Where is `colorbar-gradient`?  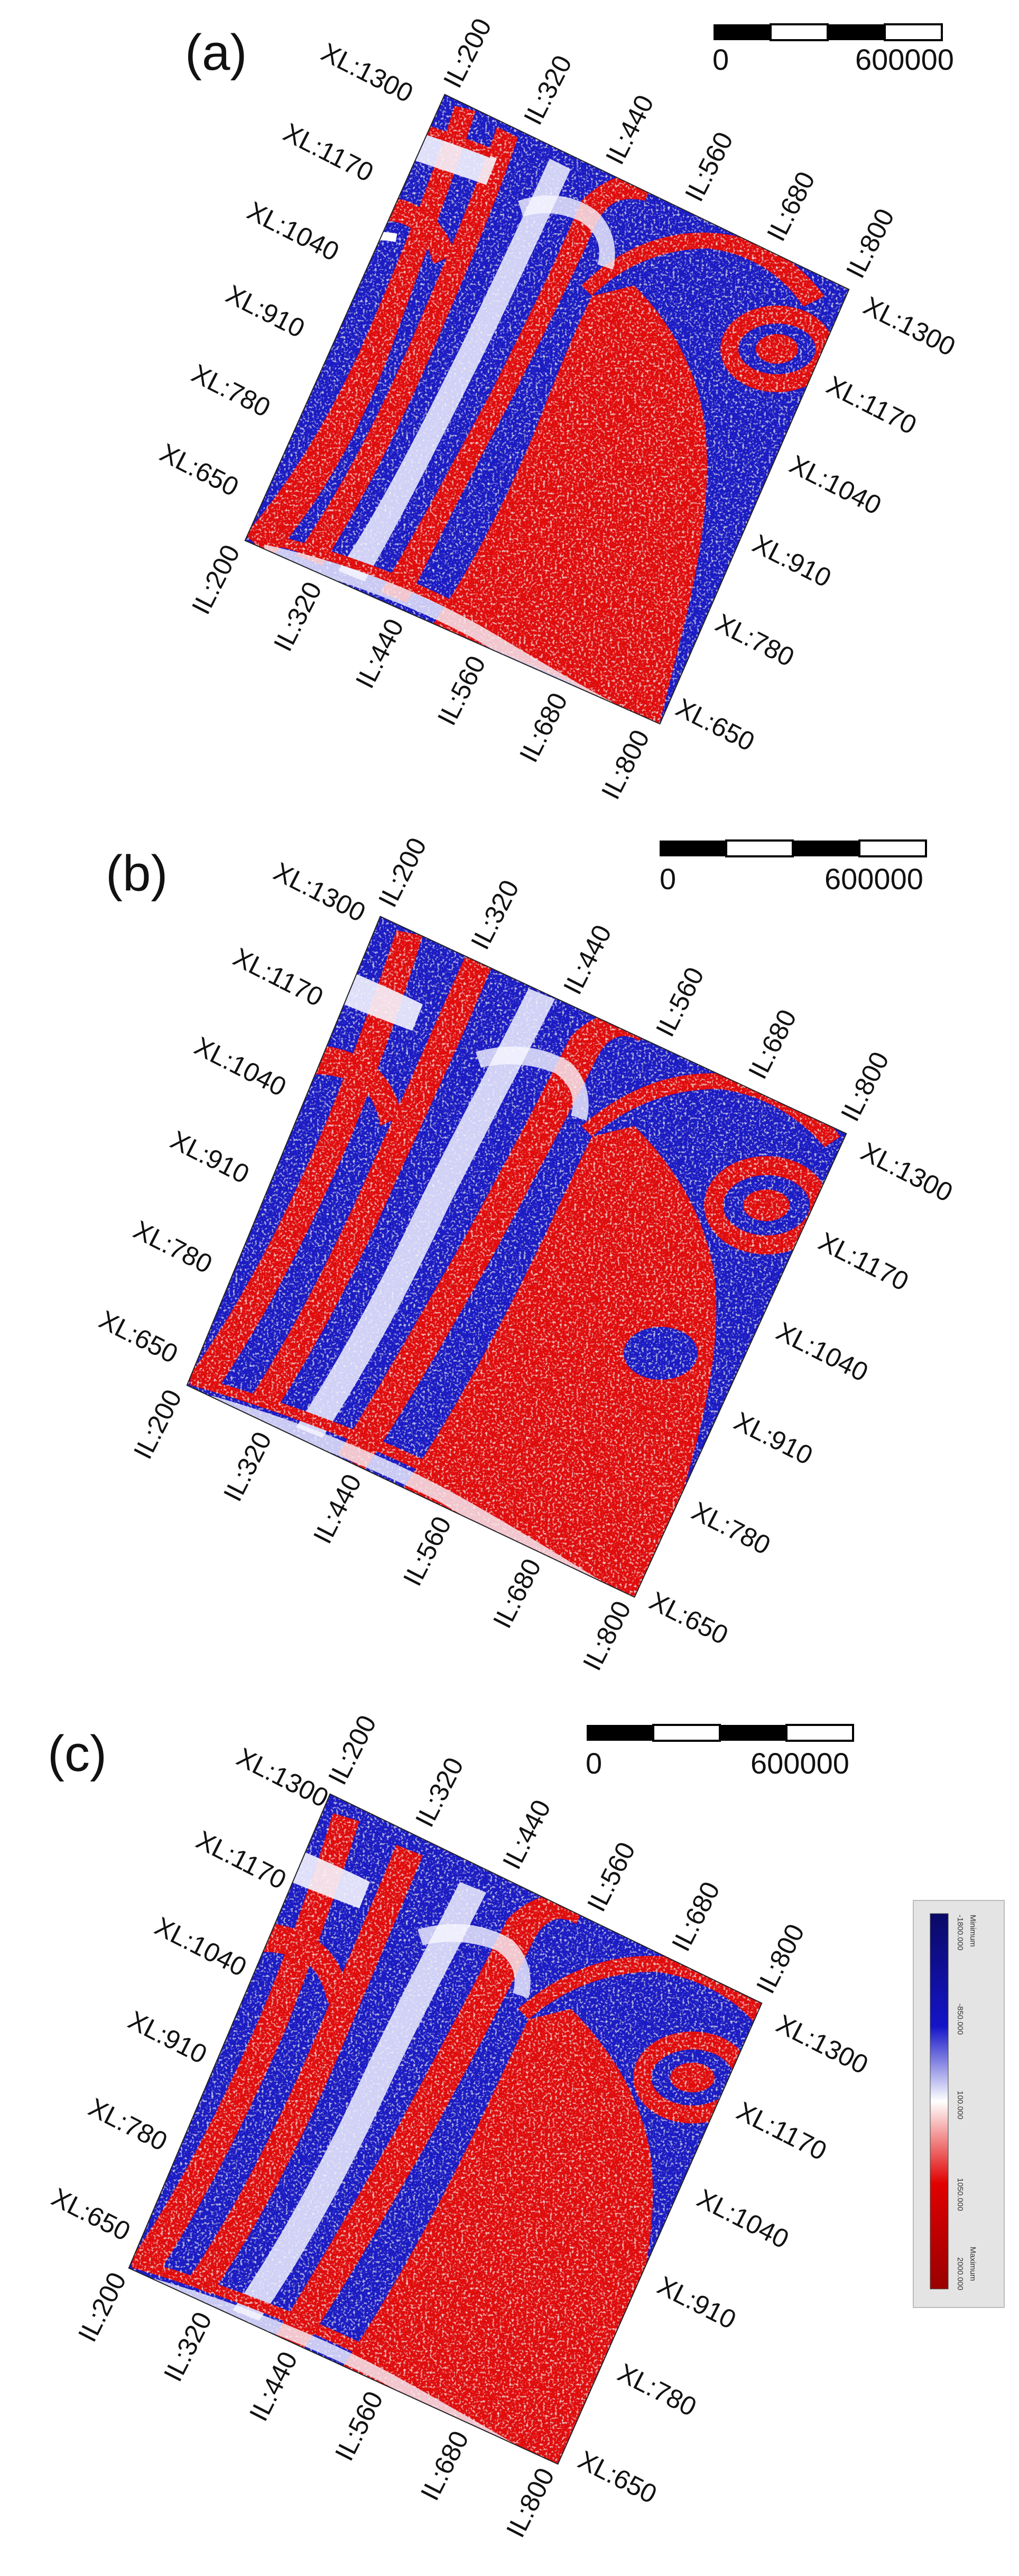 colorbar-gradient is located at coordinates (939, 2101).